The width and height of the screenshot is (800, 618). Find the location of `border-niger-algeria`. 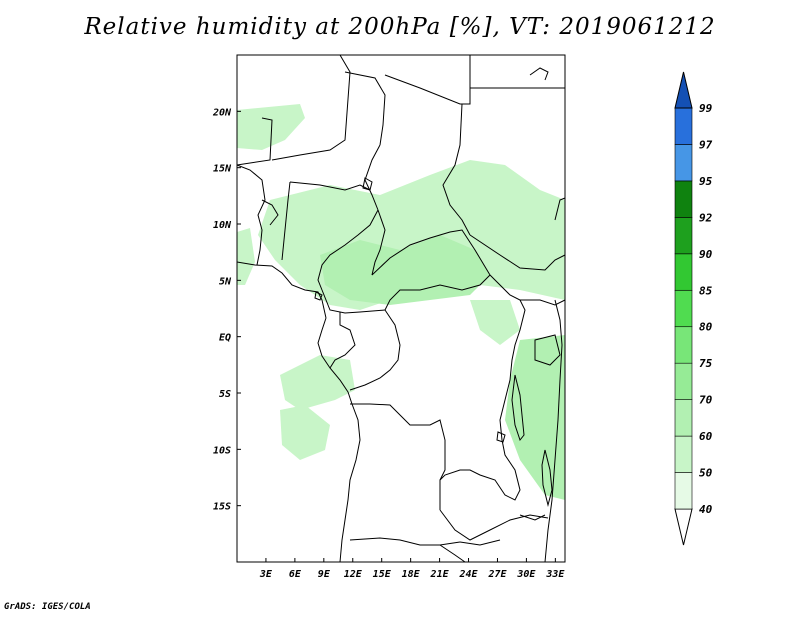

border-niger-algeria is located at coordinates (365, 108).